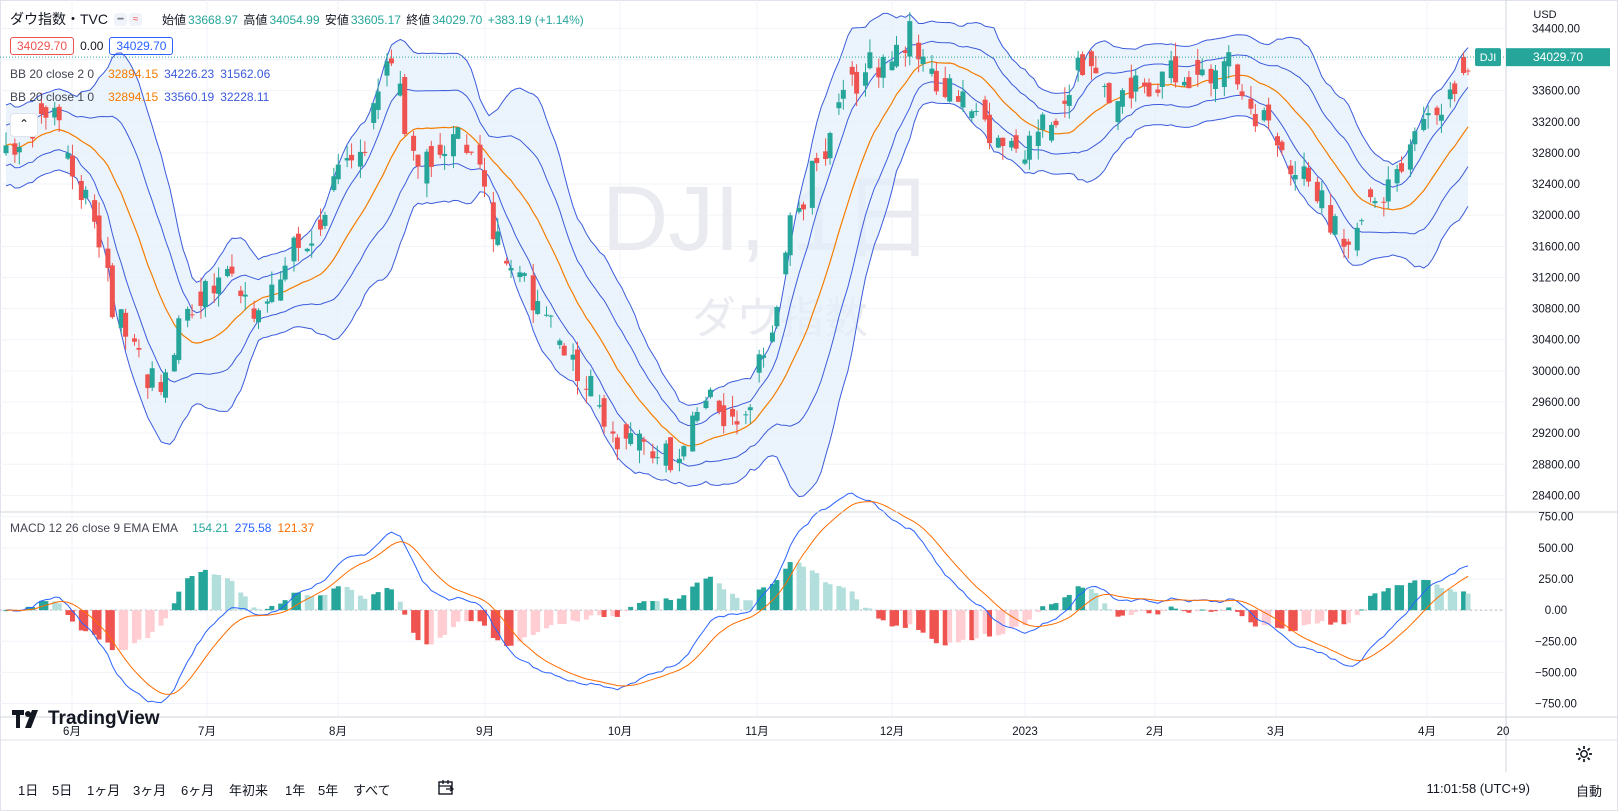 The height and width of the screenshot is (811, 1618). Describe the element at coordinates (1588, 791) in the screenshot. I see `auto-scale-button: 自動` at that location.